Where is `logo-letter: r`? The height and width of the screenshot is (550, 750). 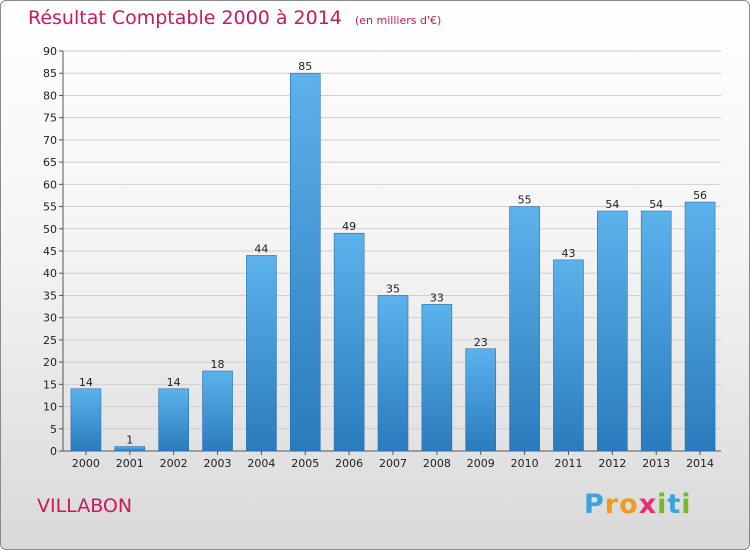 logo-letter: r is located at coordinates (612, 504).